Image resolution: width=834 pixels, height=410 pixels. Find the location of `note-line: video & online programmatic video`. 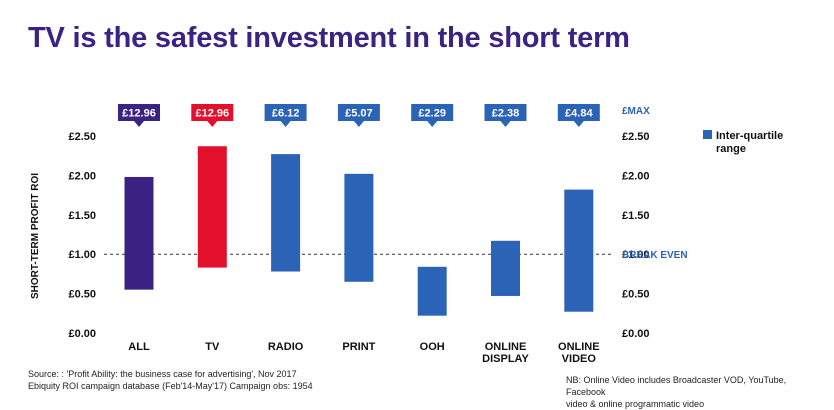

note-line: video & online programmatic video is located at coordinates (635, 404).